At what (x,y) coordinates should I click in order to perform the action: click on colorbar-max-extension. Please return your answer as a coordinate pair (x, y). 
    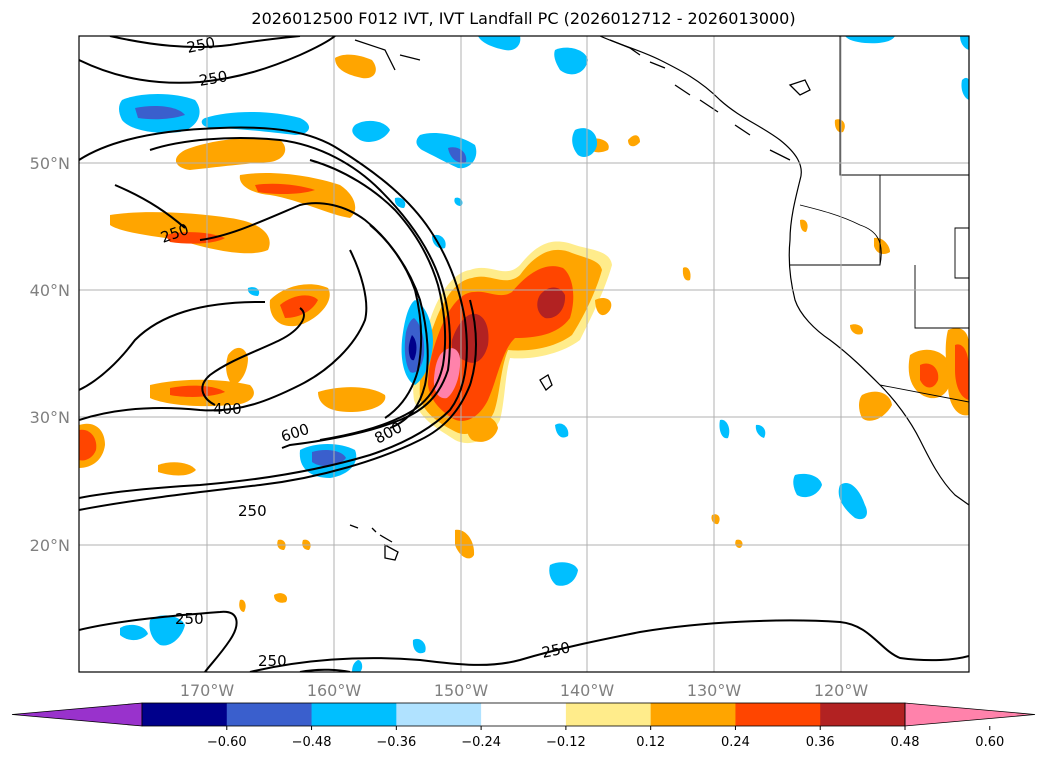
    Looking at the image, I should click on (970, 714).